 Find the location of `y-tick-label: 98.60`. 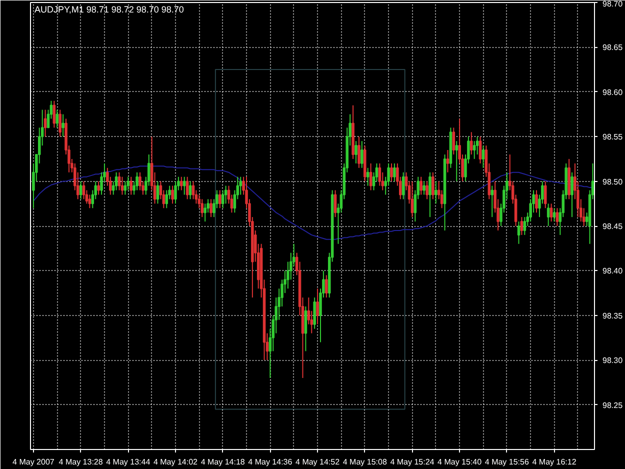

y-tick-label: 98.60 is located at coordinates (613, 92).